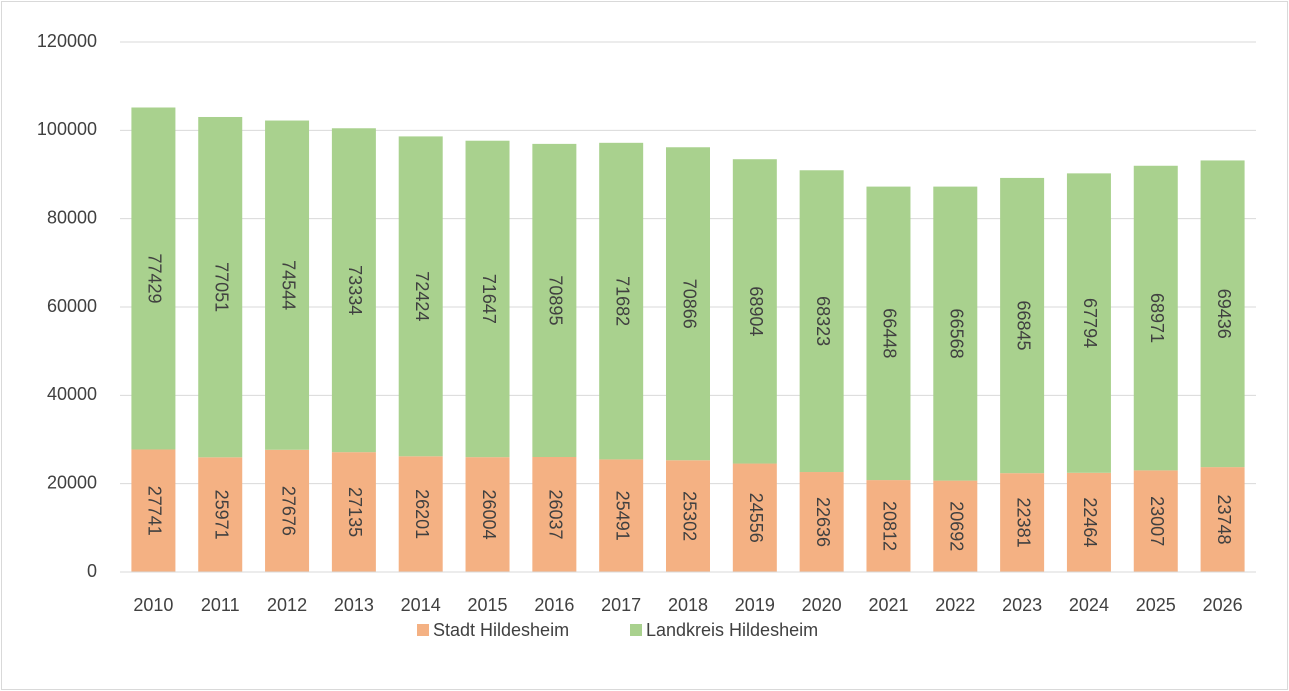 The height and width of the screenshot is (691, 1289). Describe the element at coordinates (1156, 605) in the screenshot. I see `x-tick-label: 2025` at that location.